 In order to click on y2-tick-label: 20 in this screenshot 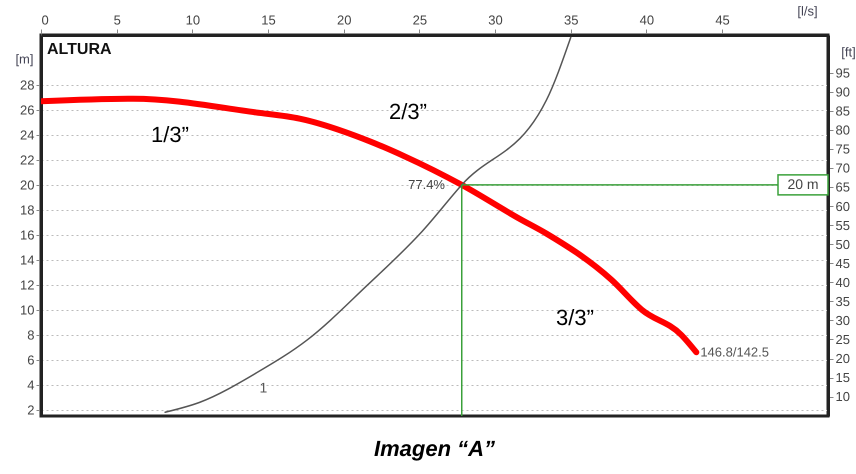, I will do `click(843, 358)`.